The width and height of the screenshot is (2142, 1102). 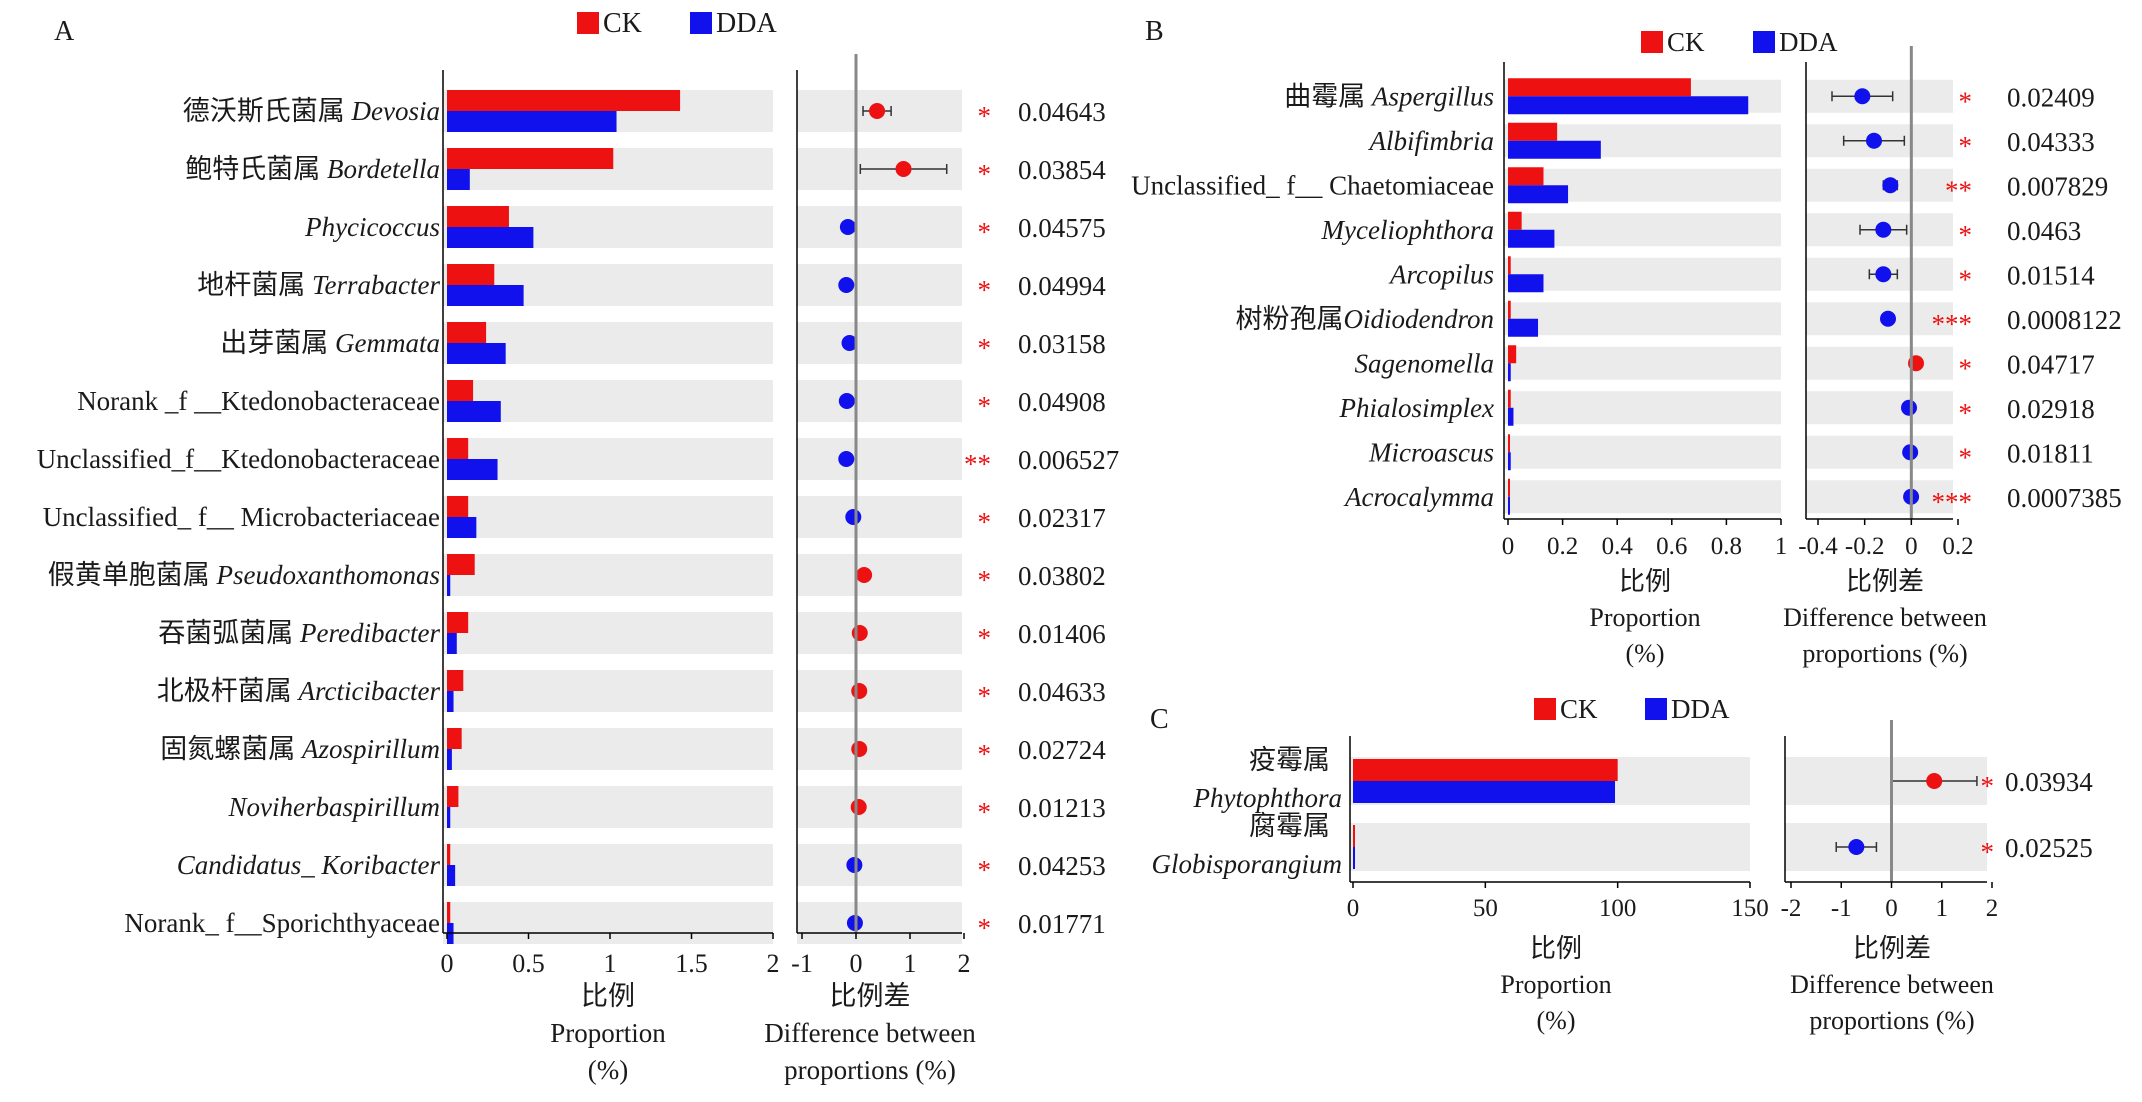 What do you see at coordinates (328, 575) in the screenshot?
I see `row-label-latin: Pseudoxanthomonas` at bounding box center [328, 575].